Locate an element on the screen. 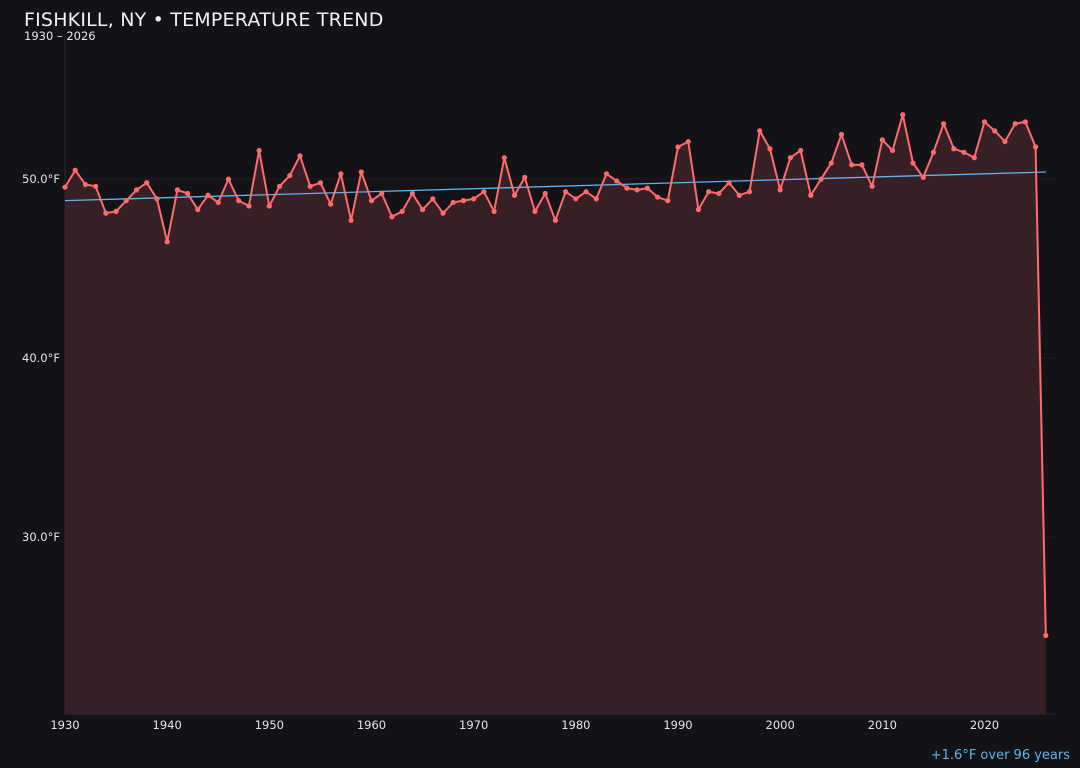 This screenshot has width=1080, height=768. x-tick-label: 1940 is located at coordinates (167, 725).